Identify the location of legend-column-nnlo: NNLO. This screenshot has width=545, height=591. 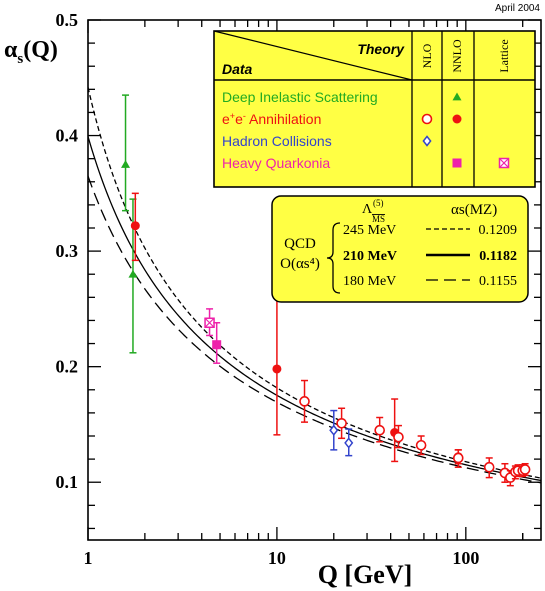
(457, 56).